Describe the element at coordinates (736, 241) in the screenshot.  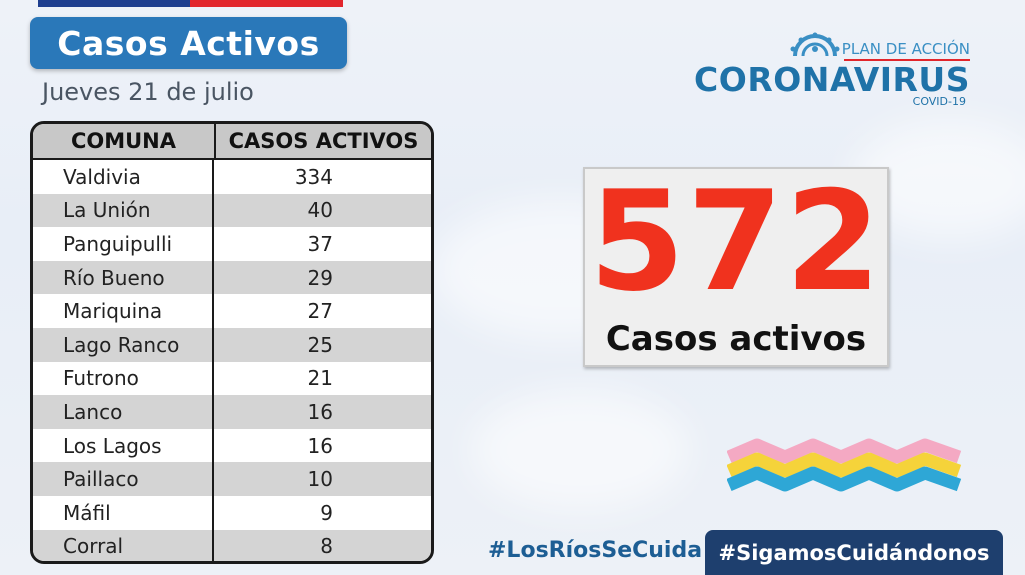
I see `total-cases-value: 572` at that location.